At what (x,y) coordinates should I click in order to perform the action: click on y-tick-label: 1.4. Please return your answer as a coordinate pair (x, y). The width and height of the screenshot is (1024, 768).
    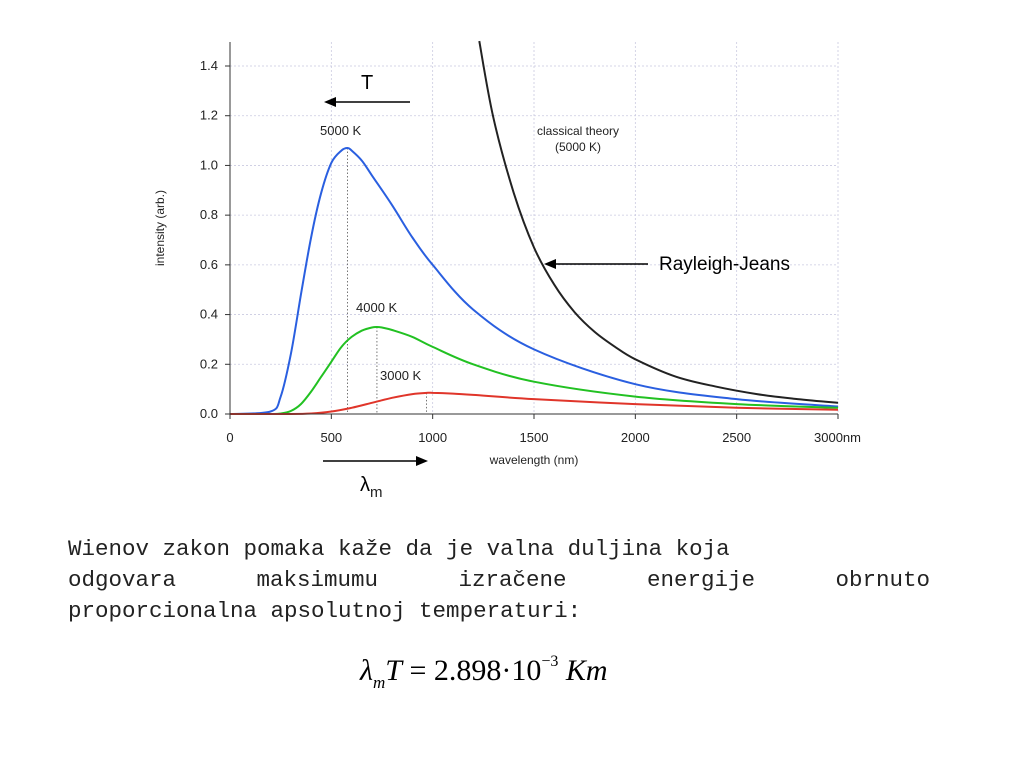
    Looking at the image, I should click on (209, 65).